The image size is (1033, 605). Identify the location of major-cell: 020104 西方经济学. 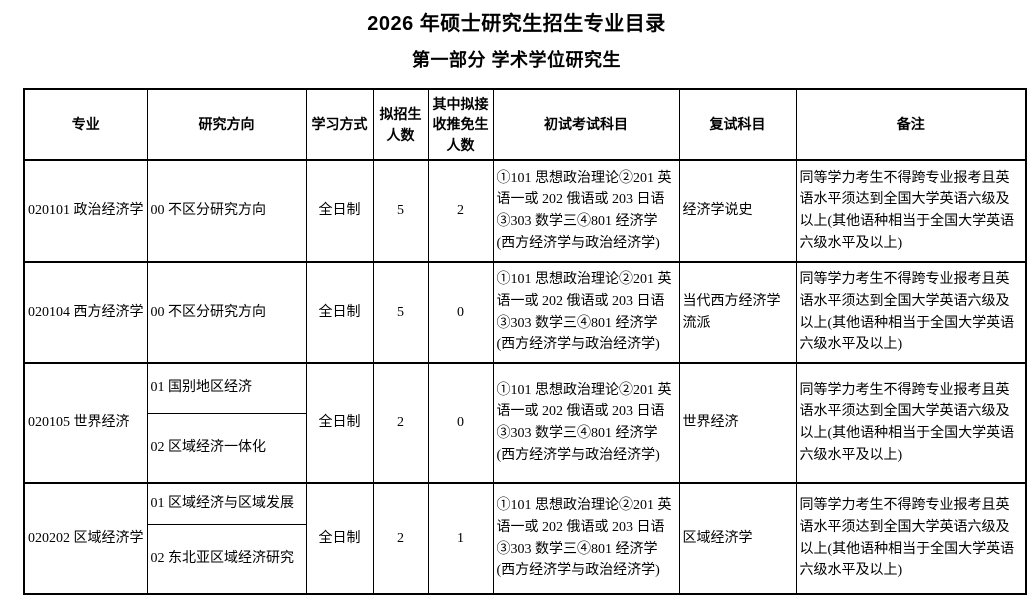
(85, 312).